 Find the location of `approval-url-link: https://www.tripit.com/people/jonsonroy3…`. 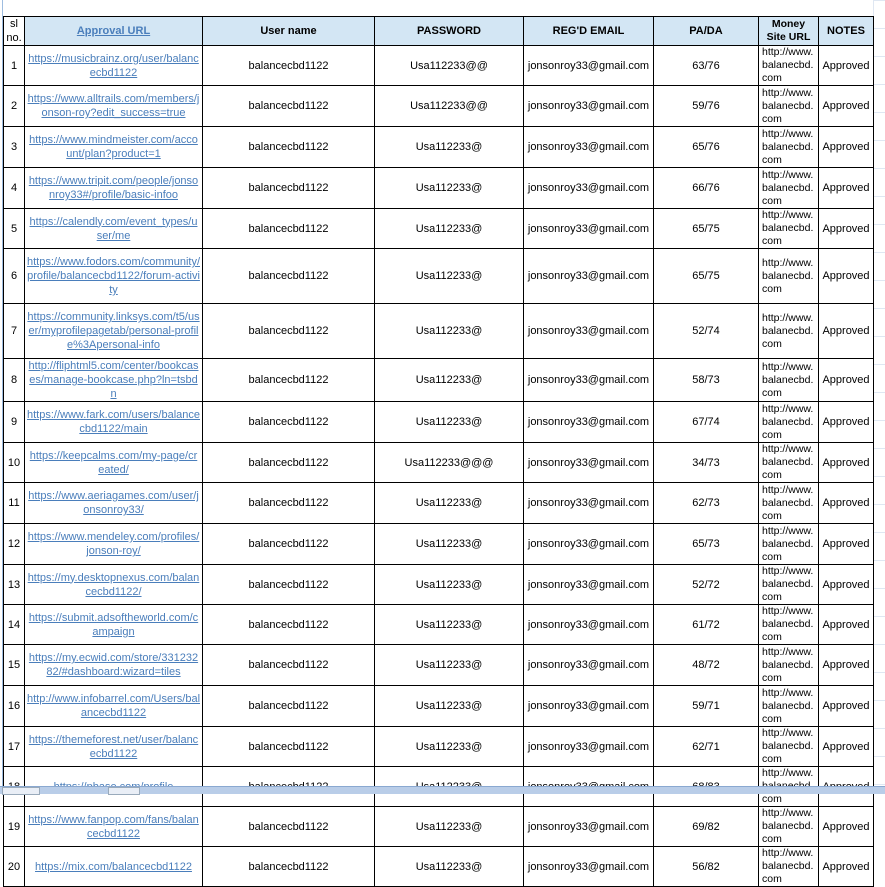

approval-url-link: https://www.tripit.com/people/jonsonroy3… is located at coordinates (113, 188).